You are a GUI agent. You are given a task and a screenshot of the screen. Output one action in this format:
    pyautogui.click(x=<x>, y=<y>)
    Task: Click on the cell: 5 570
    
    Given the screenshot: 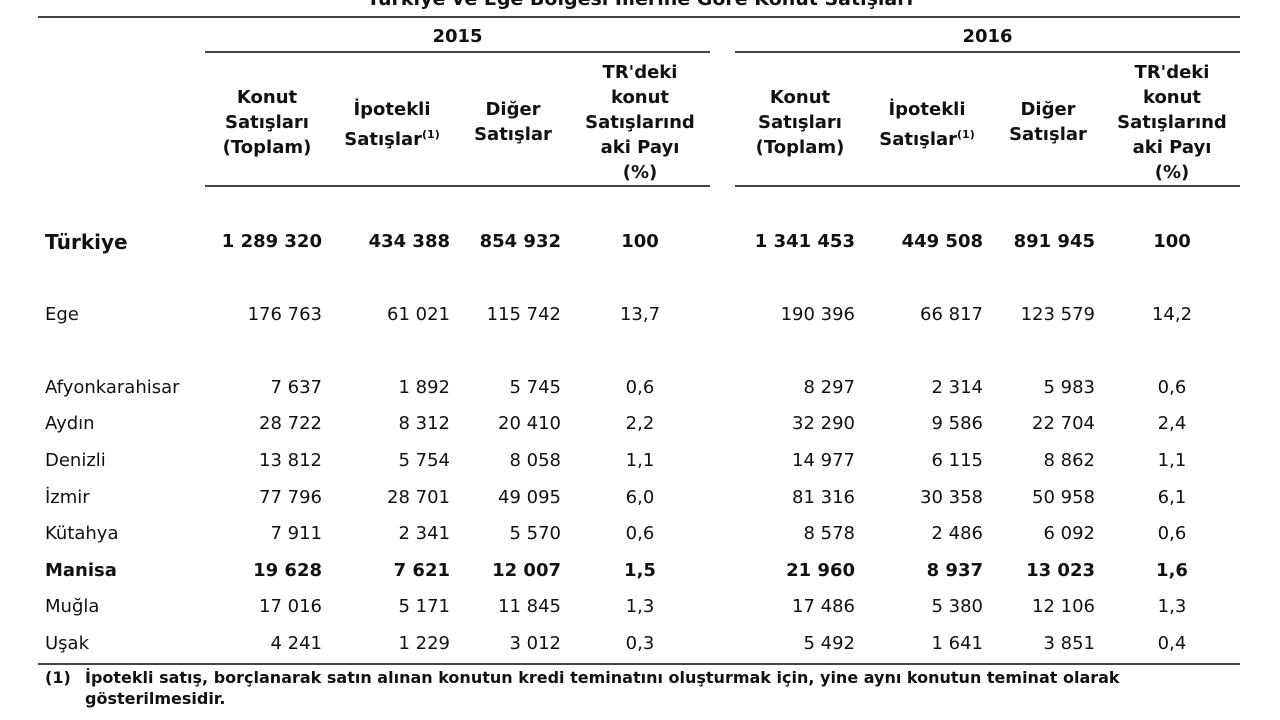 What is the action you would take?
    pyautogui.click(x=535, y=533)
    